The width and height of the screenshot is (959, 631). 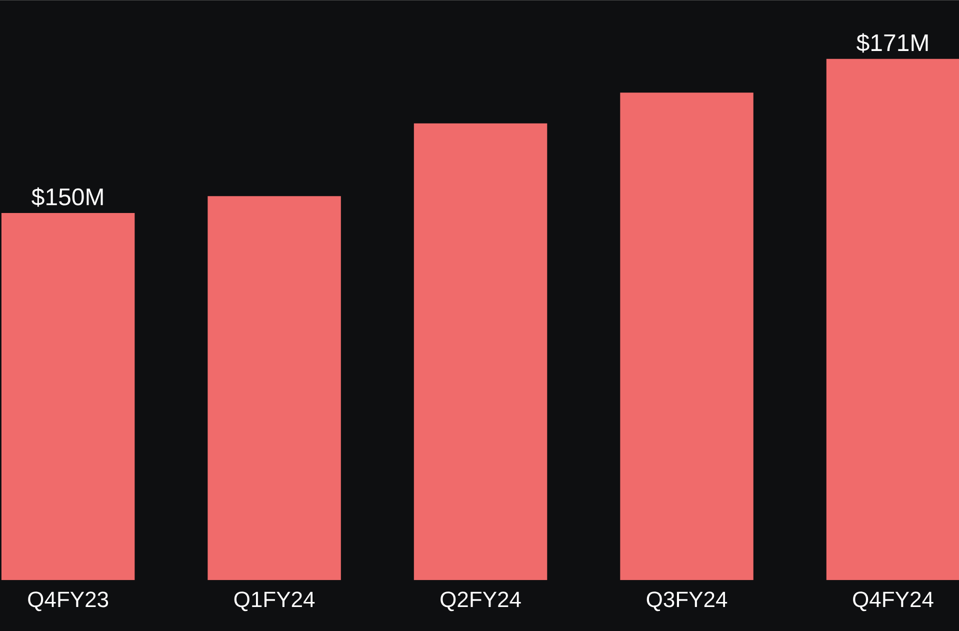 I want to click on data-label: $171M, so click(x=892, y=43).